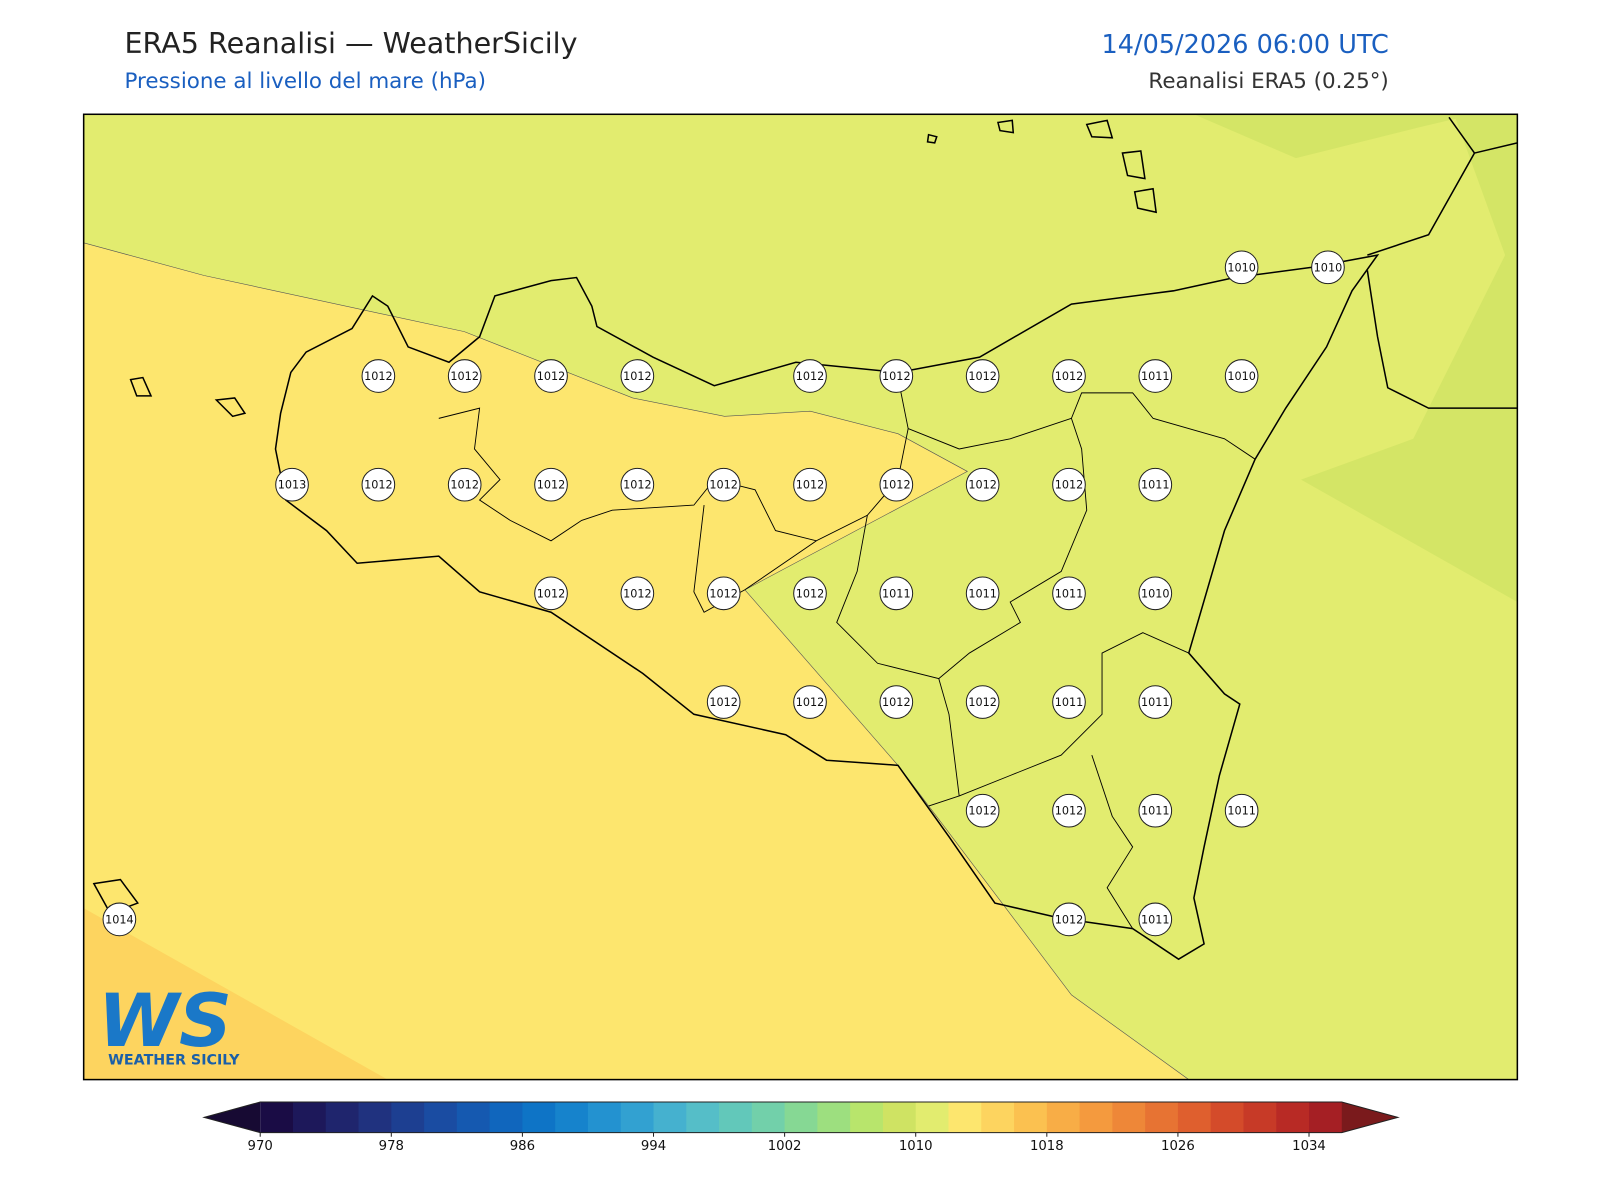  Describe the element at coordinates (522, 1146) in the screenshot. I see `colorbar-tick-label: 986` at that location.